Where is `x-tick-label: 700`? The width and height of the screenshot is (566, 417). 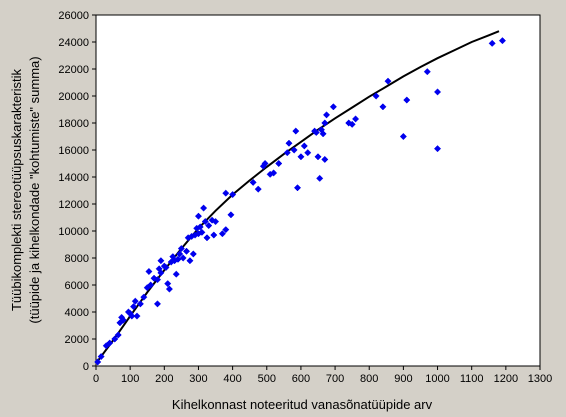 x-tick-label: 700 is located at coordinates (335, 379).